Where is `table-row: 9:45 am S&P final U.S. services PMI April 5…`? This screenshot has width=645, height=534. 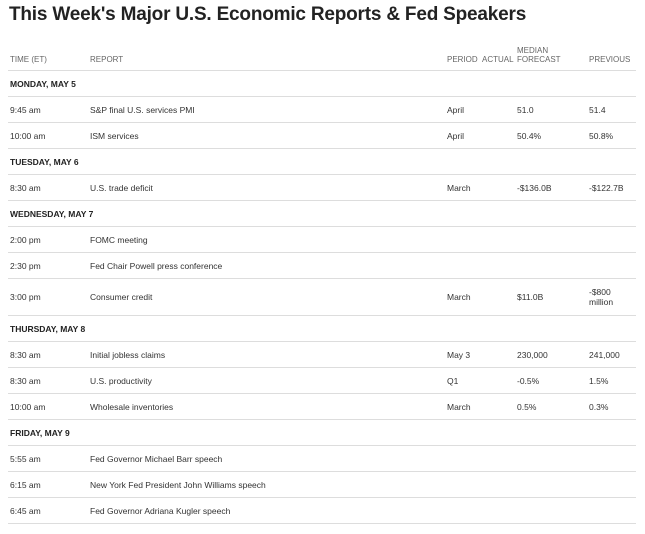 table-row: 9:45 am S&P final U.S. services PMI April 5… is located at coordinates (322, 109).